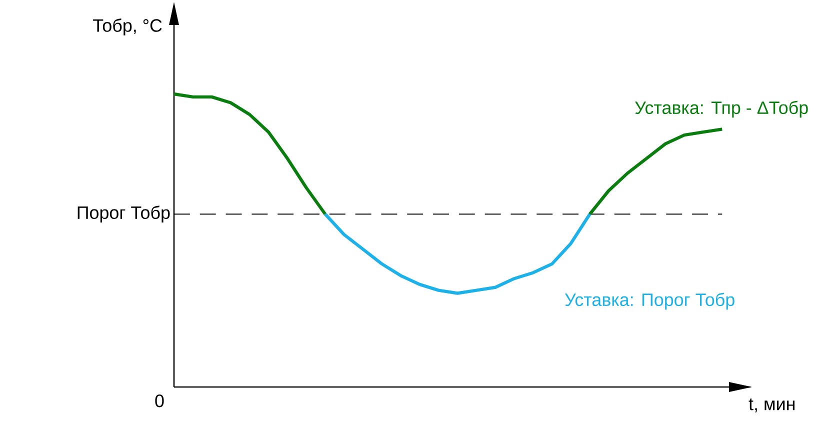  Describe the element at coordinates (159, 401) in the screenshot. I see `text: 0` at that location.